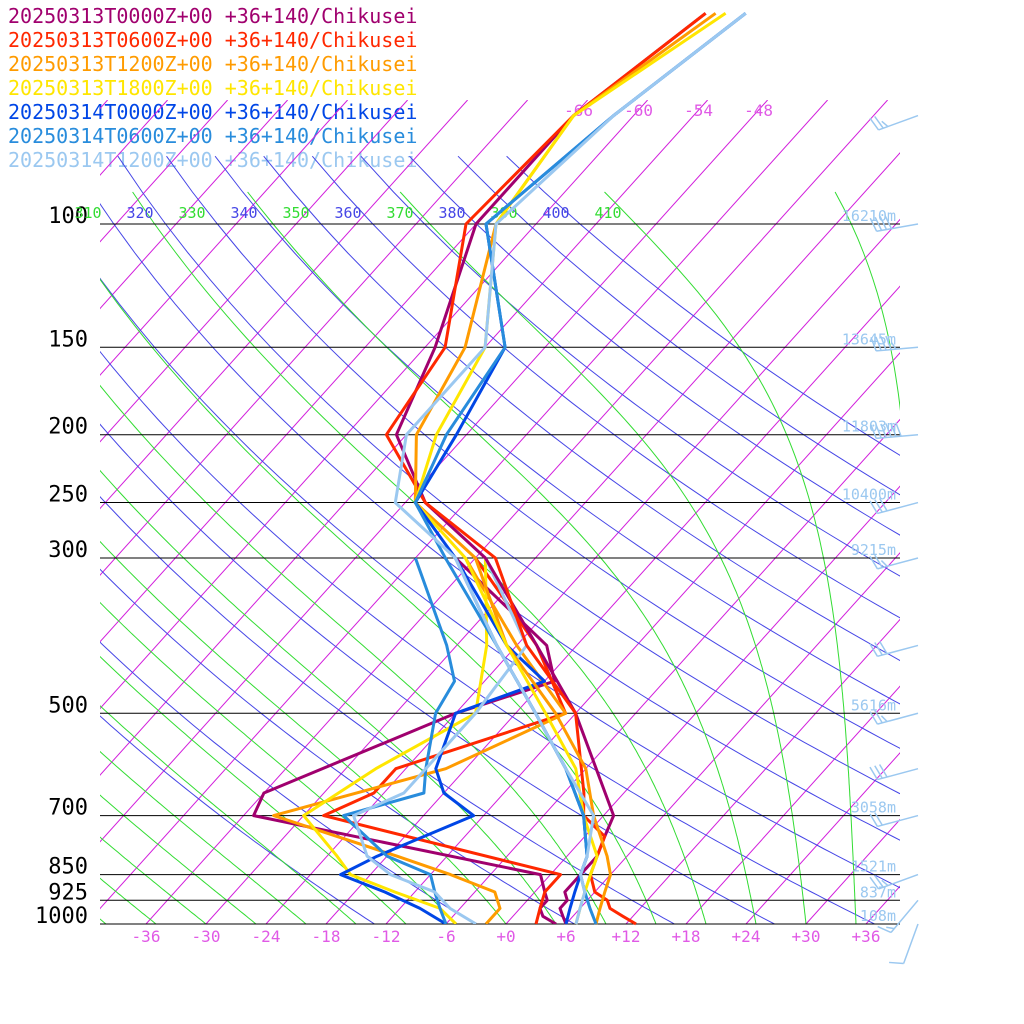 The height and width of the screenshot is (1024, 1024). Describe the element at coordinates (191, 213) in the screenshot. I see `theta-label: 330` at that location.